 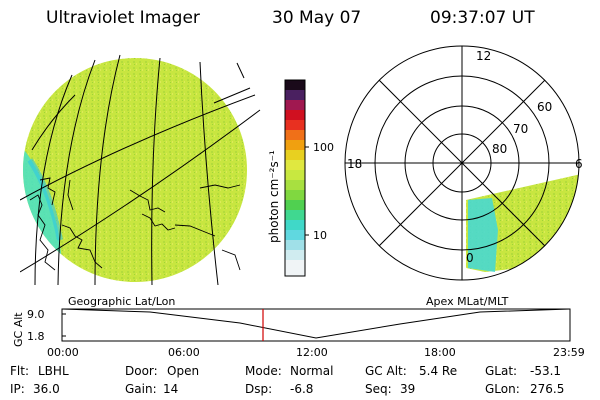 What do you see at coordinates (579, 164) in the screenshot?
I see `mlt-6-label: 6` at bounding box center [579, 164].